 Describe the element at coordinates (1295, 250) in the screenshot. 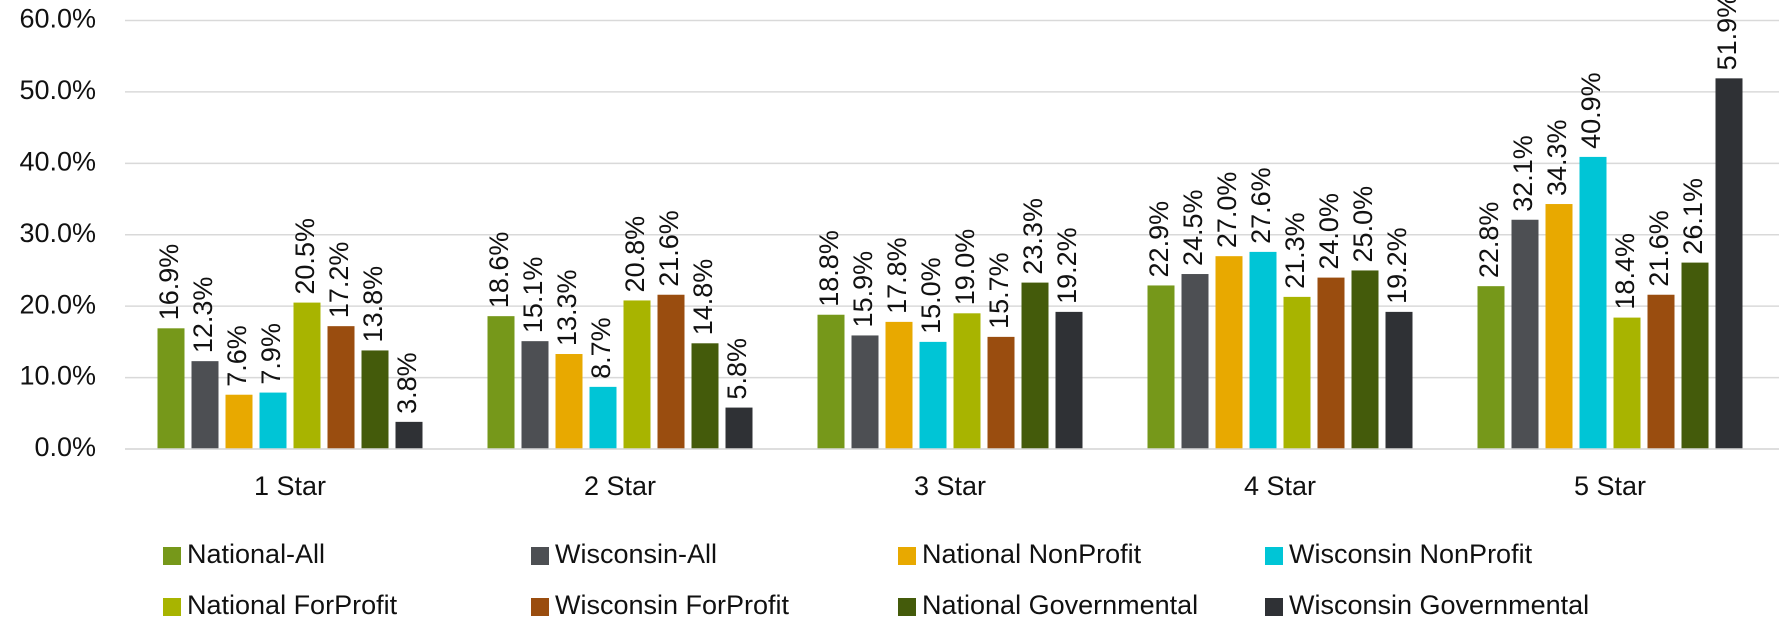

I see `value-label: 21.3%` at that location.